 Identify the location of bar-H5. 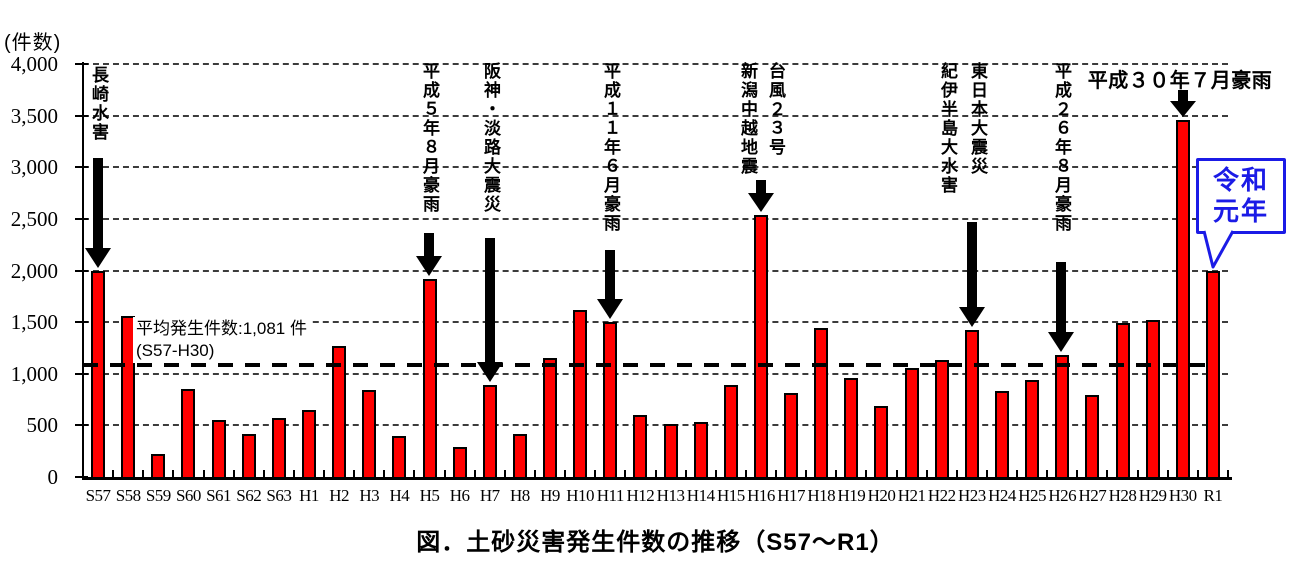
(429, 378).